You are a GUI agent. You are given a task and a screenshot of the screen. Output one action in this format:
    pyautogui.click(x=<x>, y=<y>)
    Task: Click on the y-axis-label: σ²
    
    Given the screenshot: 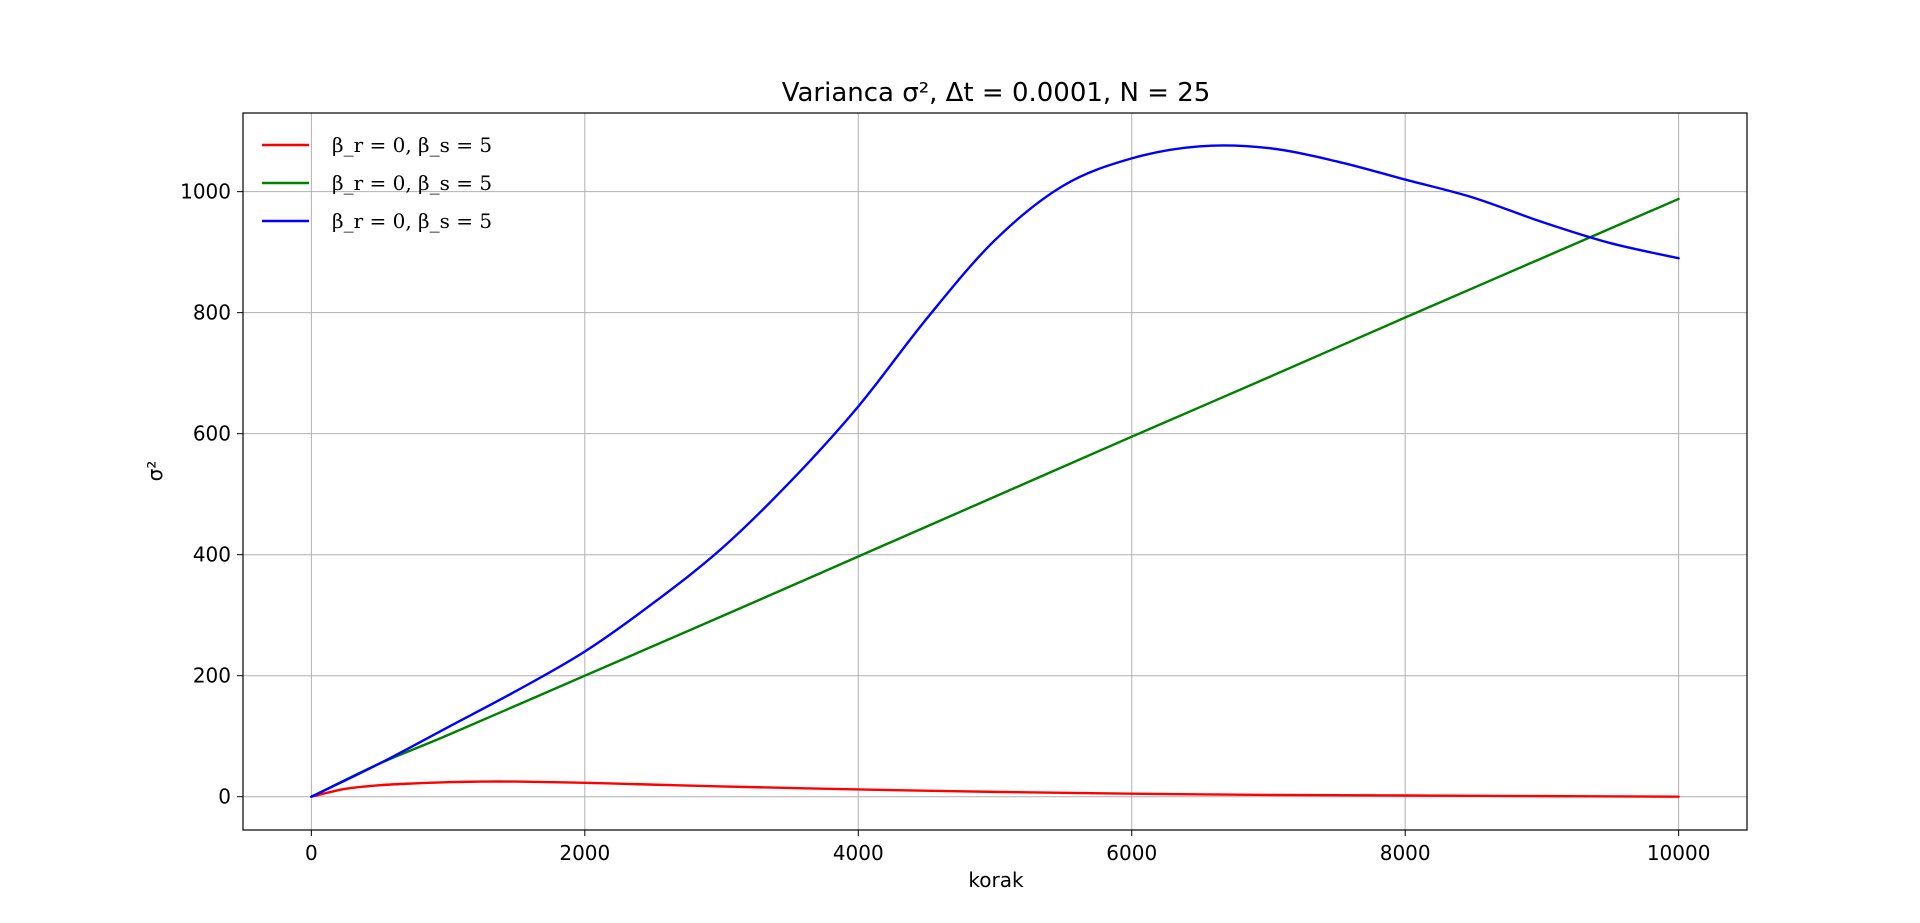 What is the action you would take?
    pyautogui.click(x=155, y=471)
    